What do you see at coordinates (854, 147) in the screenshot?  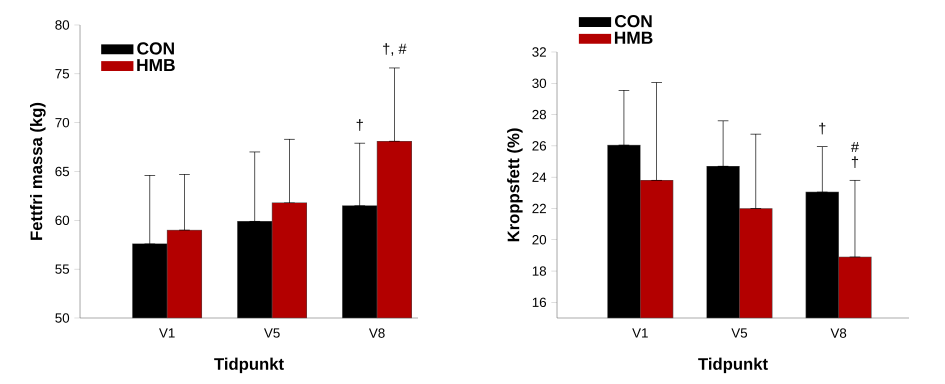 I see `annotation: #` at bounding box center [854, 147].